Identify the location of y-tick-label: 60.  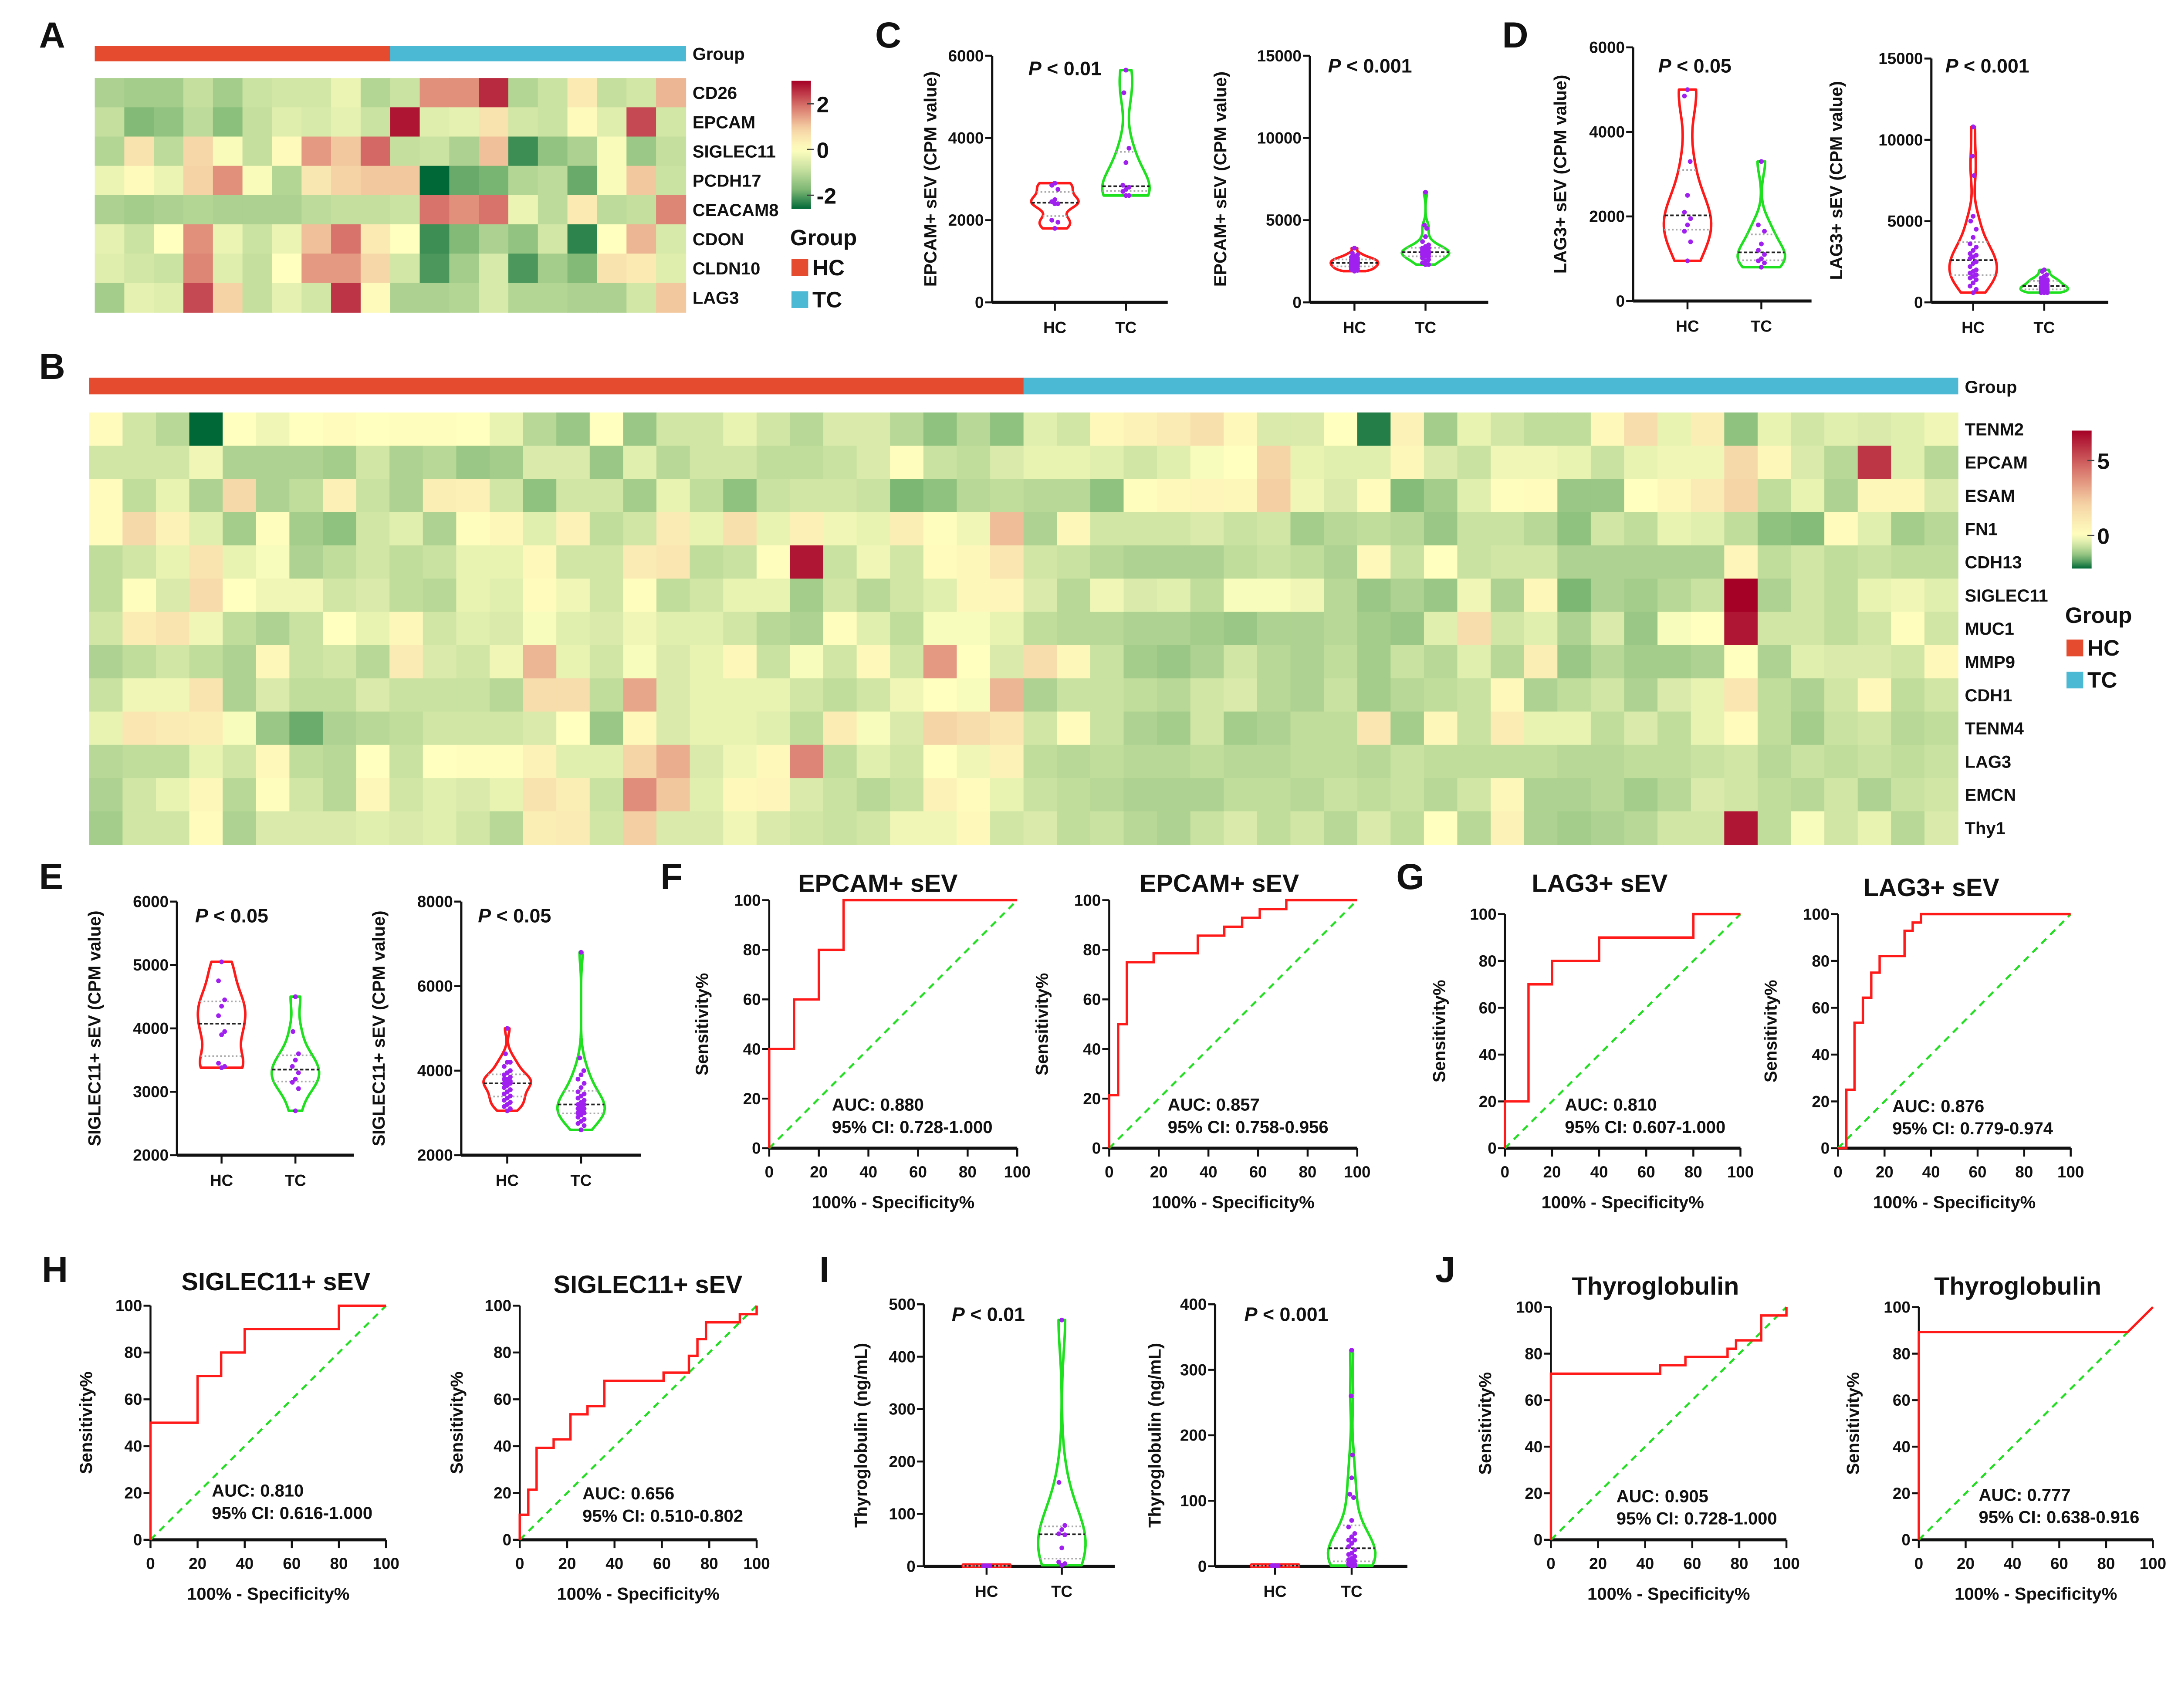
(133, 1399).